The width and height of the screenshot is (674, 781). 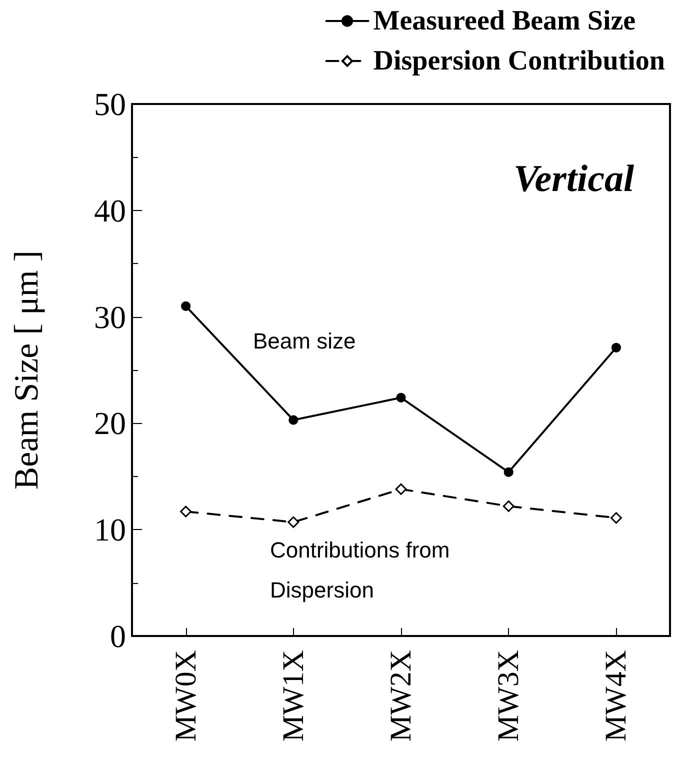 I want to click on annotation: Contributions from Dispersion, so click(x=360, y=570).